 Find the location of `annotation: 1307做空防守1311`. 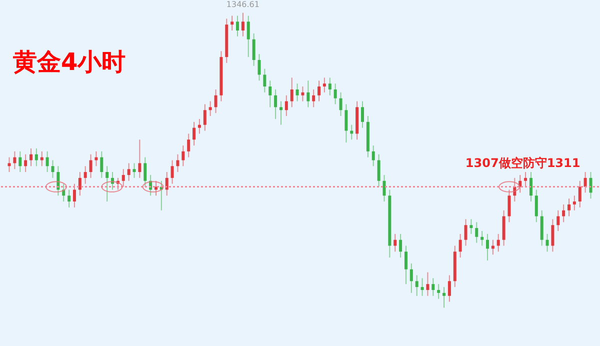

annotation: 1307做空防守1311 is located at coordinates (522, 163).